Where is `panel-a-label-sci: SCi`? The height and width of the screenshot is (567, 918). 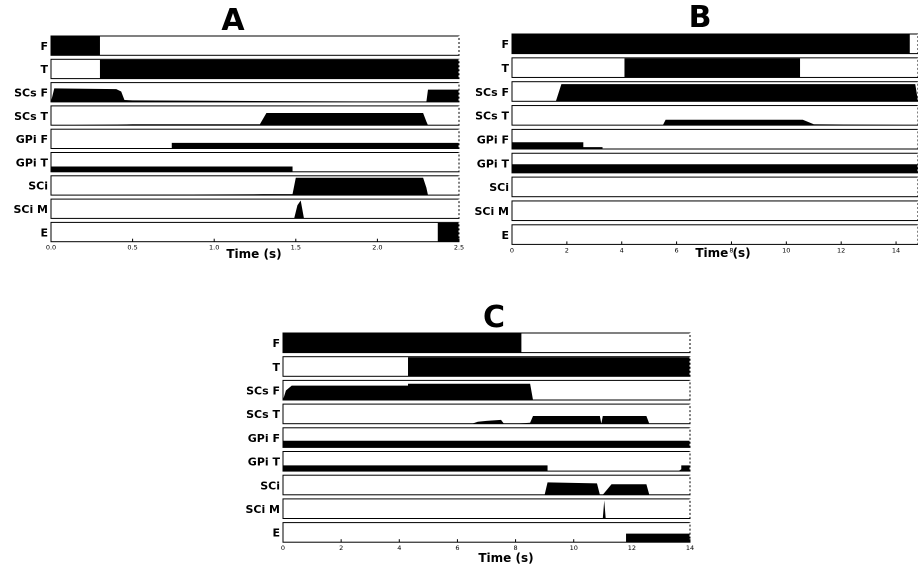 panel-a-label-sci: SCi is located at coordinates (38, 186).